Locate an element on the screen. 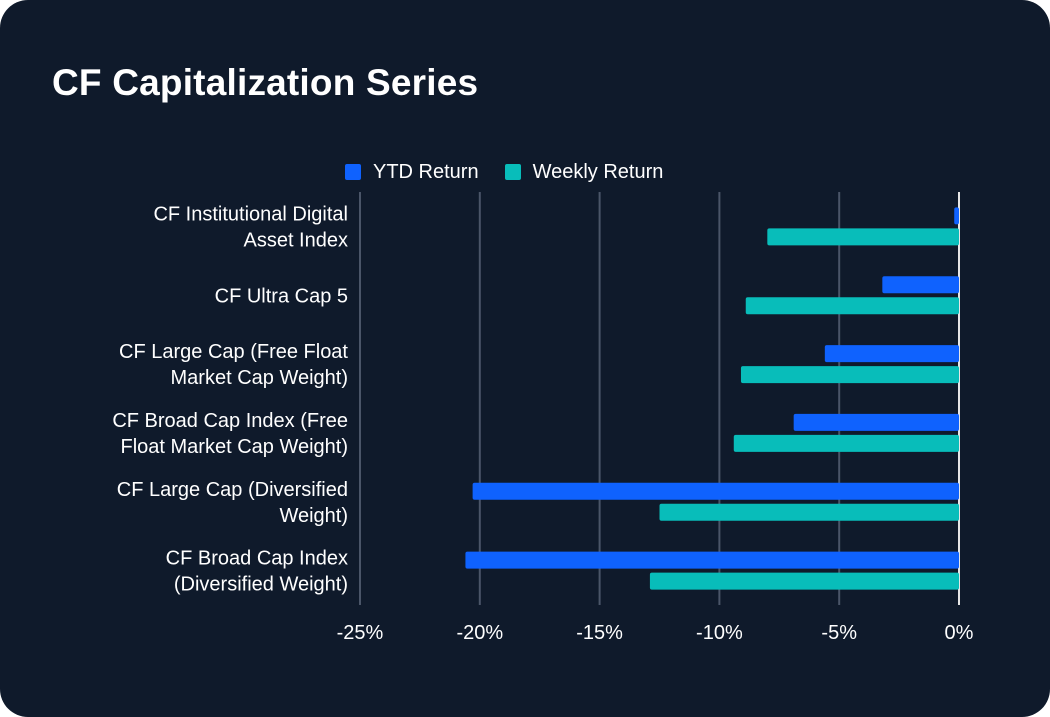 The width and height of the screenshot is (1050, 717). category-label: CF Large Cap (Diversified is located at coordinates (232, 490).